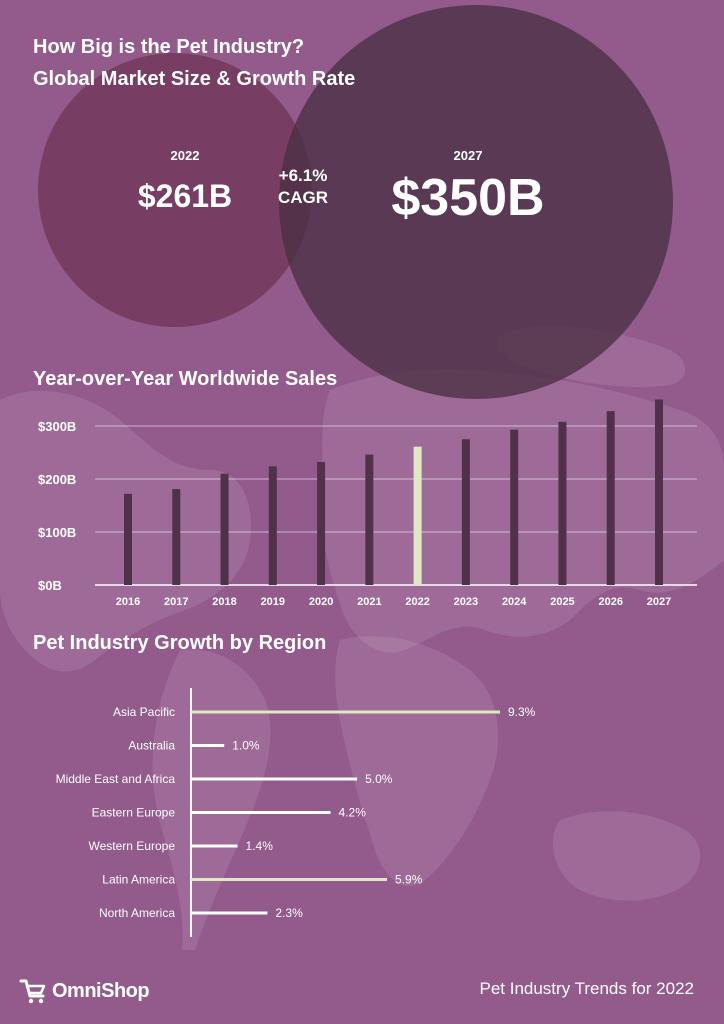 The width and height of the screenshot is (724, 1024). I want to click on x-tick-label: 2020, so click(321, 602).